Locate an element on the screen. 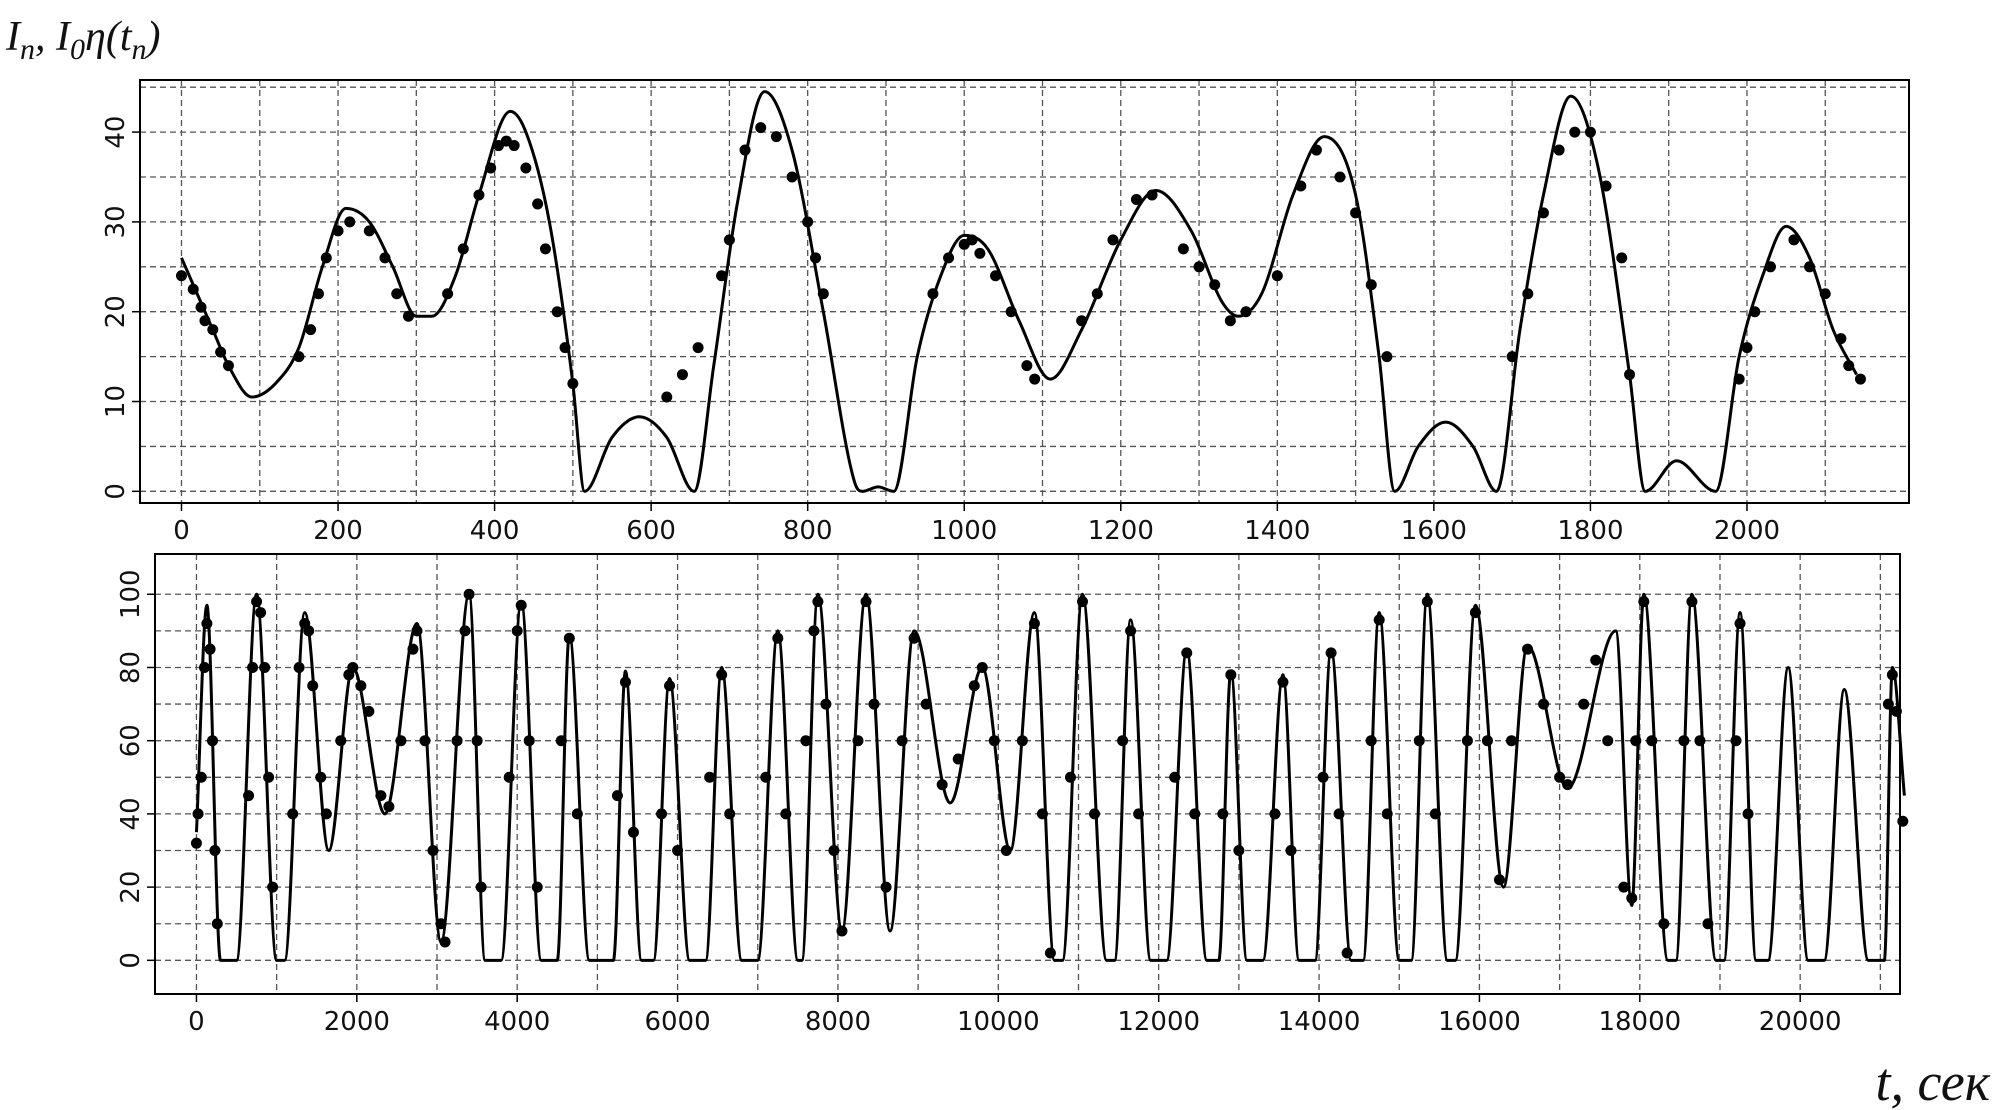 The height and width of the screenshot is (1110, 2000). y-tick-label: 10 is located at coordinates (116, 401).